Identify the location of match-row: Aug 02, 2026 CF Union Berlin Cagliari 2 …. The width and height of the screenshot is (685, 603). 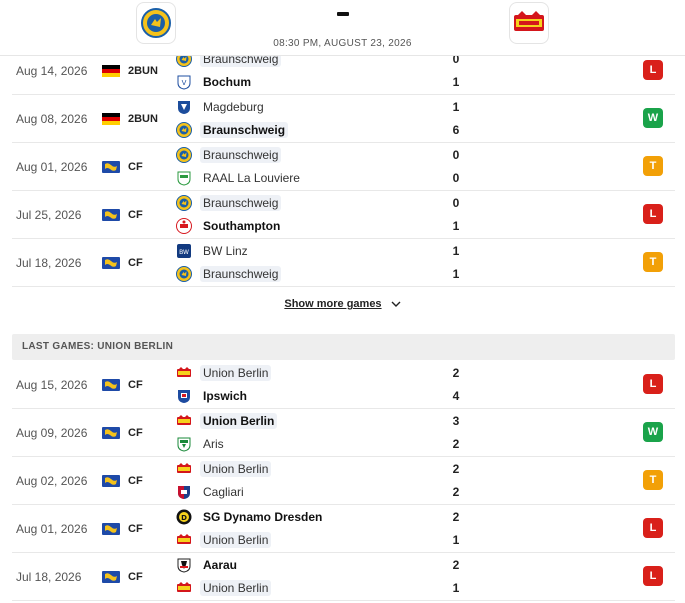
(343, 481).